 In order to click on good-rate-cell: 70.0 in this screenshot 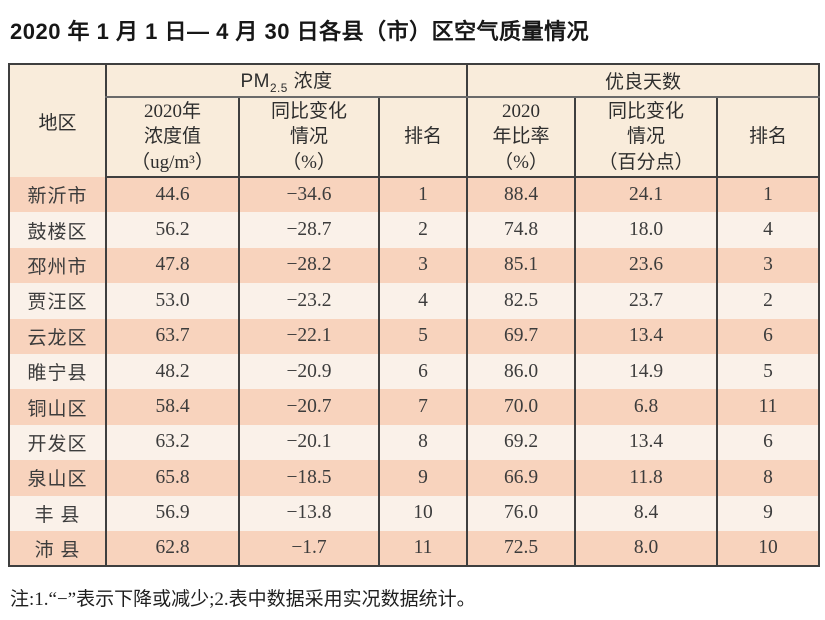, I will do `click(521, 407)`.